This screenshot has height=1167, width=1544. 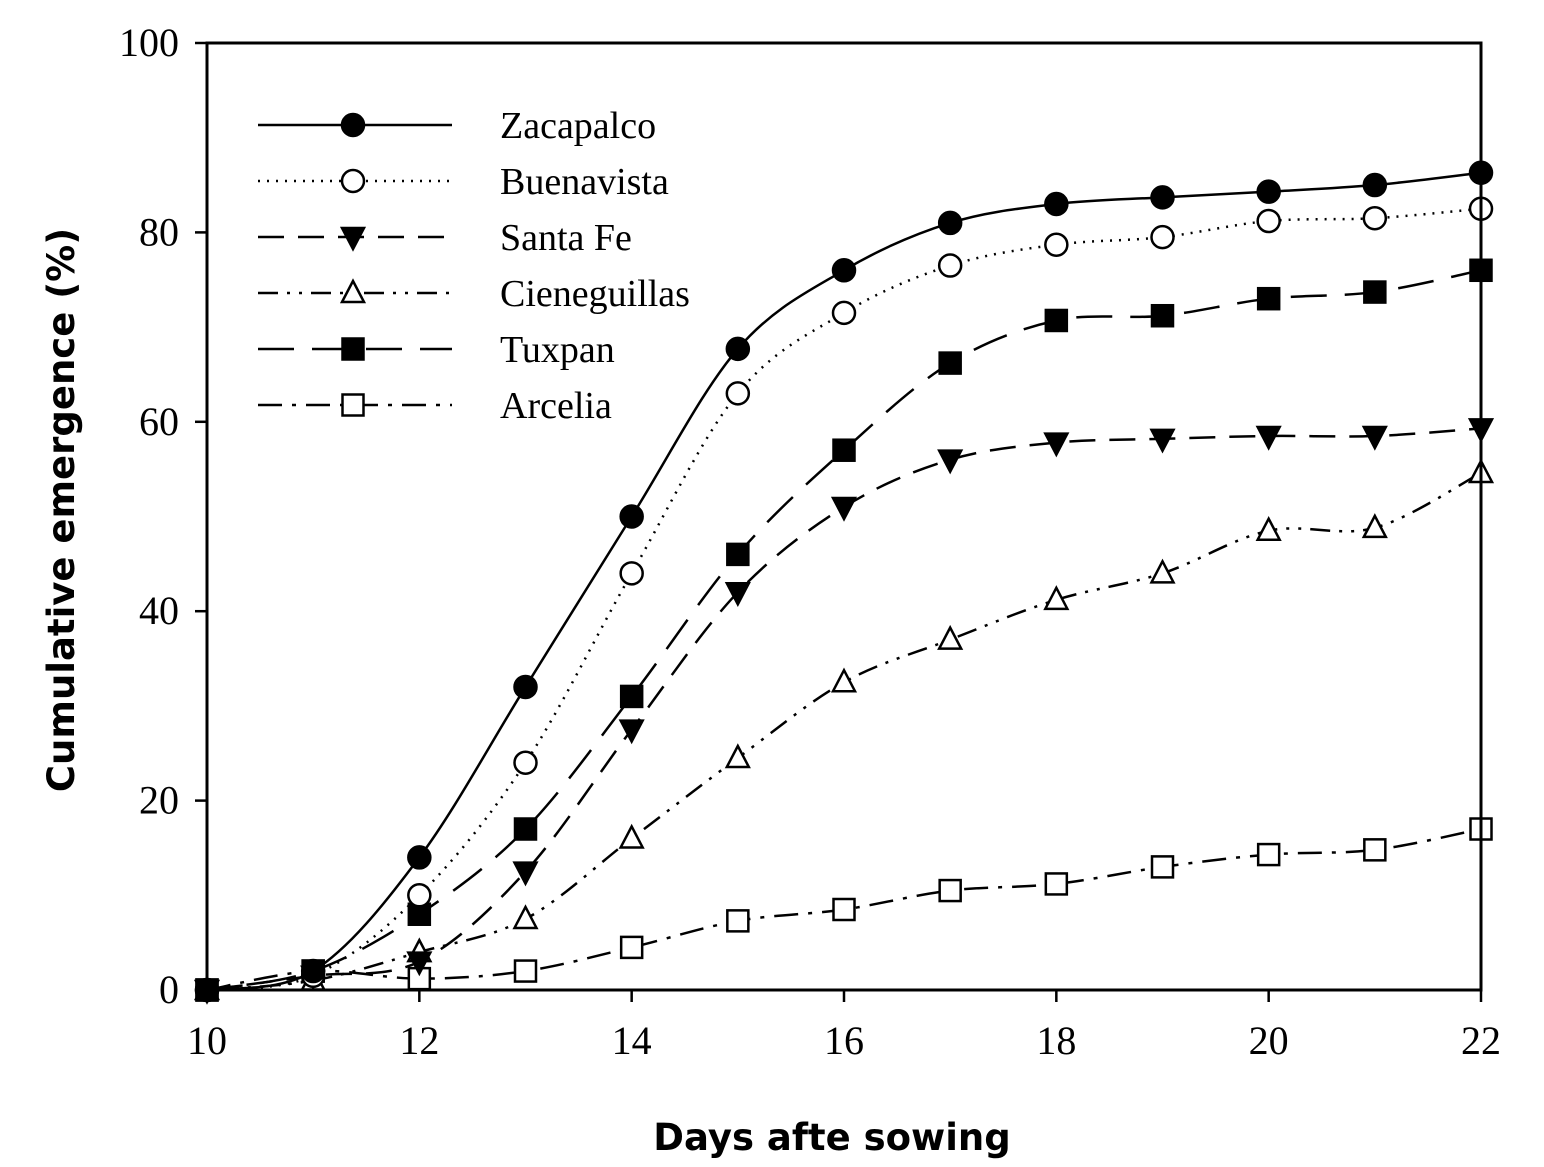 What do you see at coordinates (844, 1040) in the screenshot?
I see `x-tick-label: 16` at bounding box center [844, 1040].